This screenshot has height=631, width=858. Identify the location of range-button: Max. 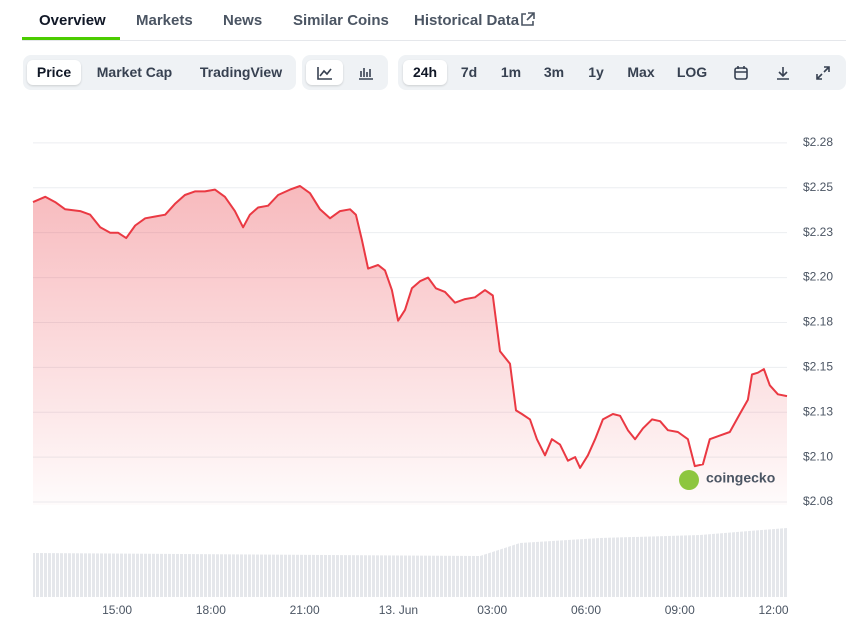
(641, 72).